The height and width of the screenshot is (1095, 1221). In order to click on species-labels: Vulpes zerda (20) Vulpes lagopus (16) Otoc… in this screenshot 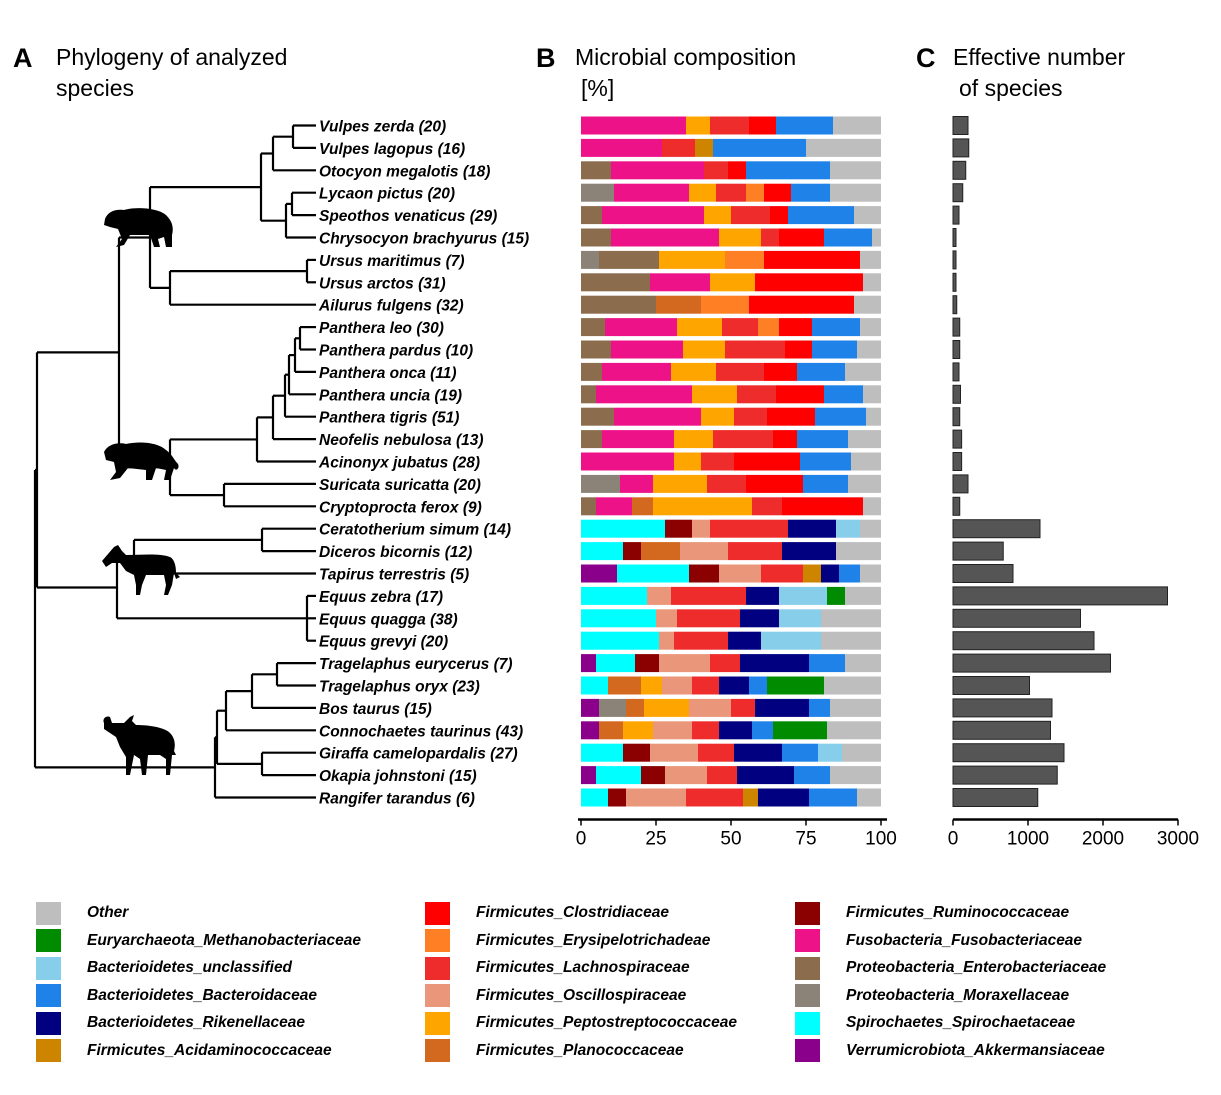, I will do `click(423, 463)`.